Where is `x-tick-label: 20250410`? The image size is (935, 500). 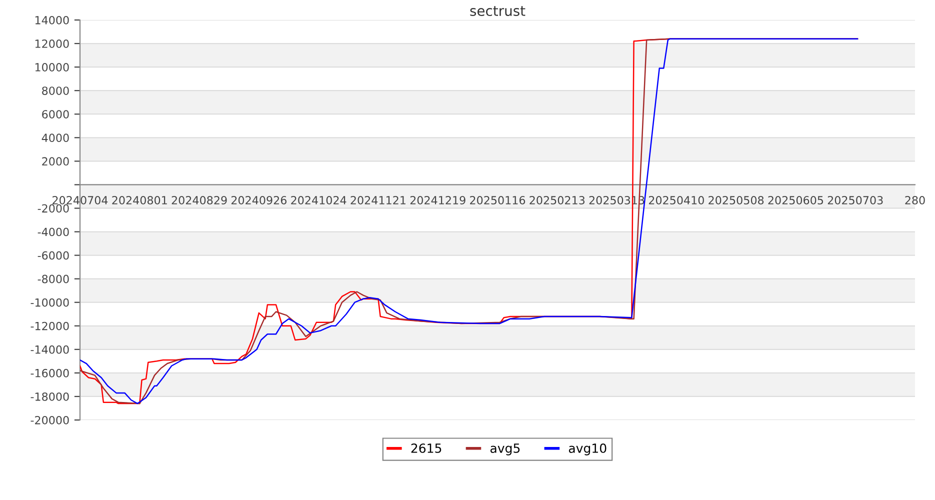 x-tick-label: 20250410 is located at coordinates (676, 200).